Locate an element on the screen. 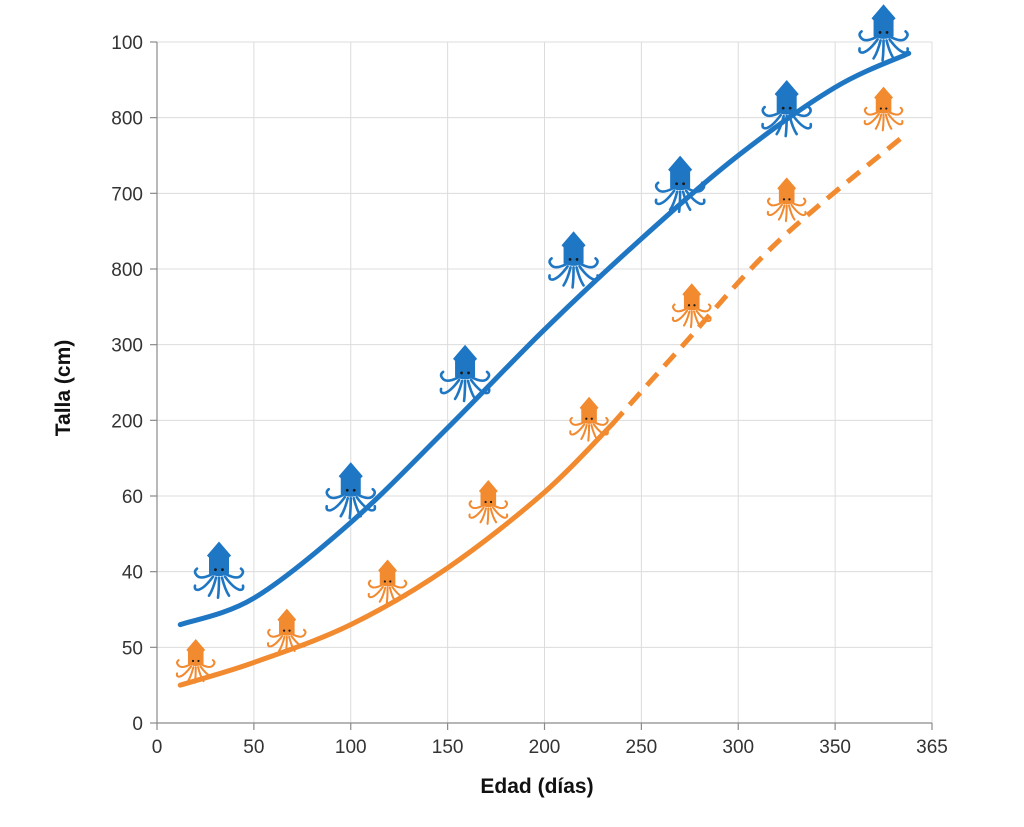 Image resolution: width=1024 pixels, height=827 pixels. fit-line-orange-dashed is located at coordinates (757, 280).